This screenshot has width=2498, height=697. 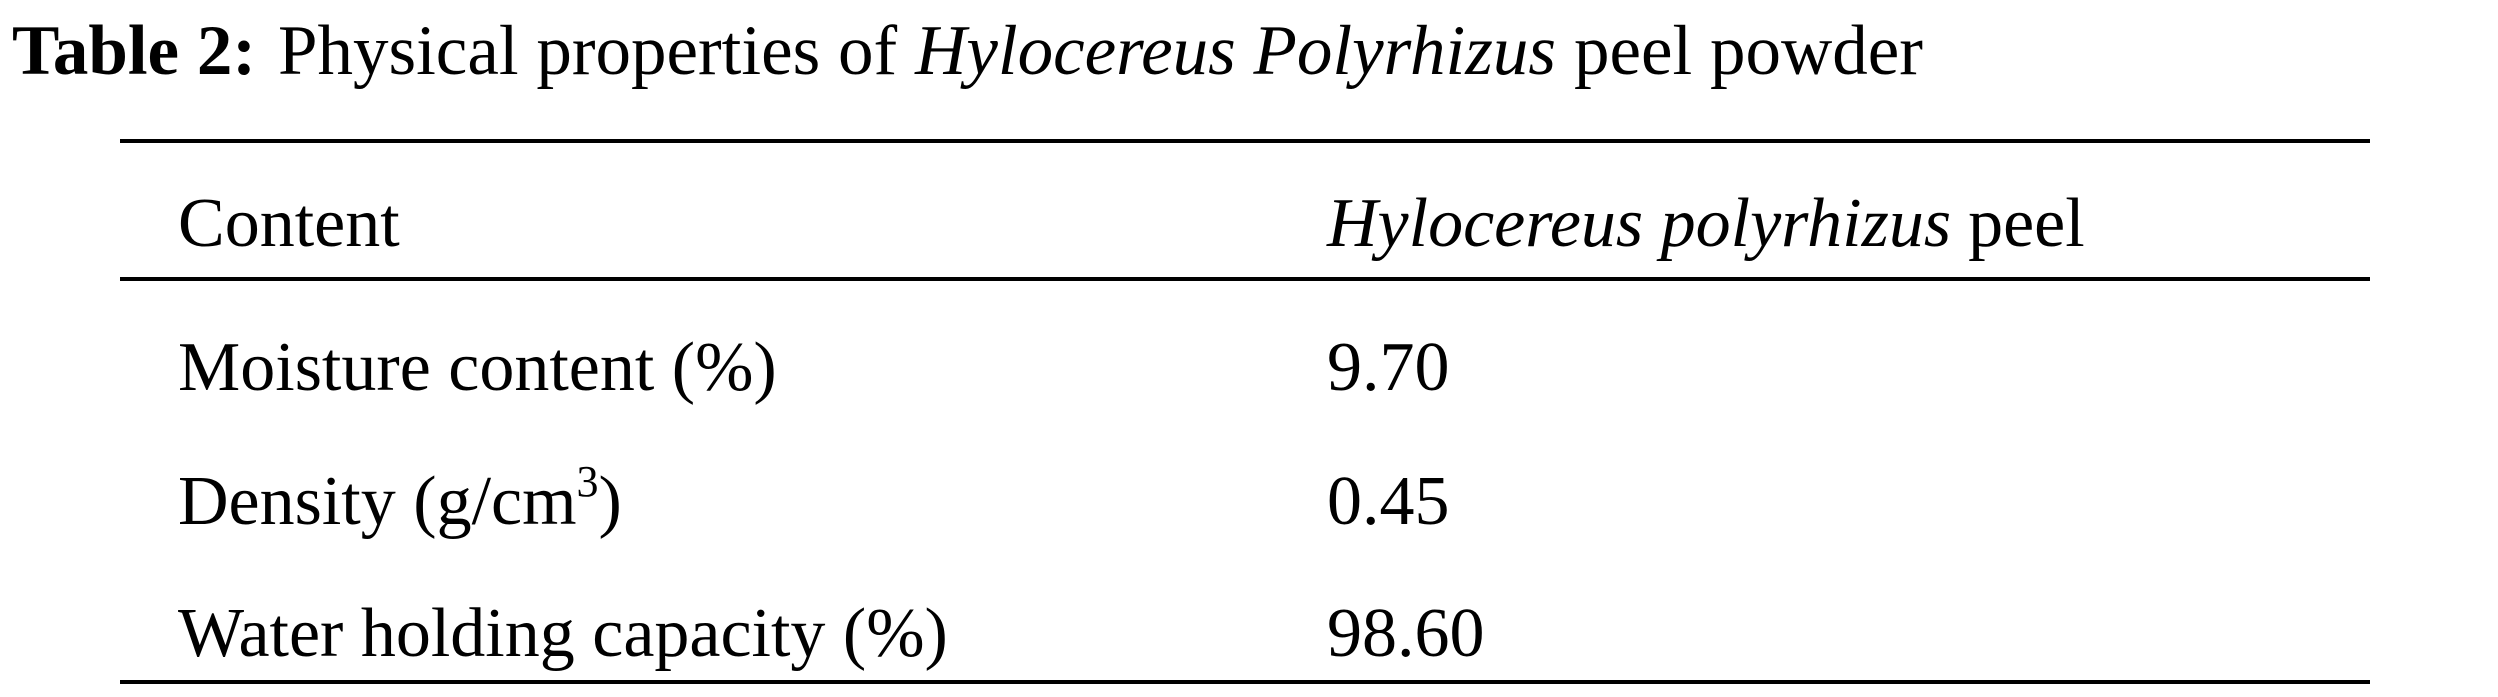 What do you see at coordinates (1748, 51) in the screenshot?
I see `caption-suffix: peel powder` at bounding box center [1748, 51].